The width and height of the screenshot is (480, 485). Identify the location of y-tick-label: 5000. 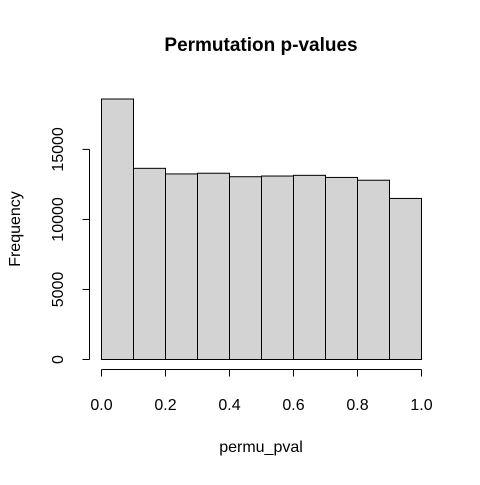
(58, 290).